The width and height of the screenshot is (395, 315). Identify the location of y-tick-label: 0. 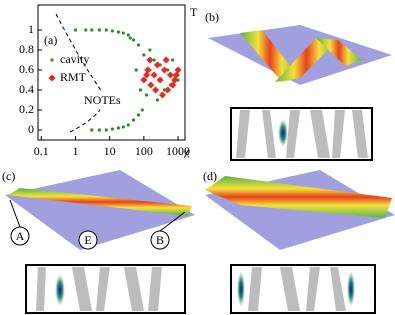
(31, 129).